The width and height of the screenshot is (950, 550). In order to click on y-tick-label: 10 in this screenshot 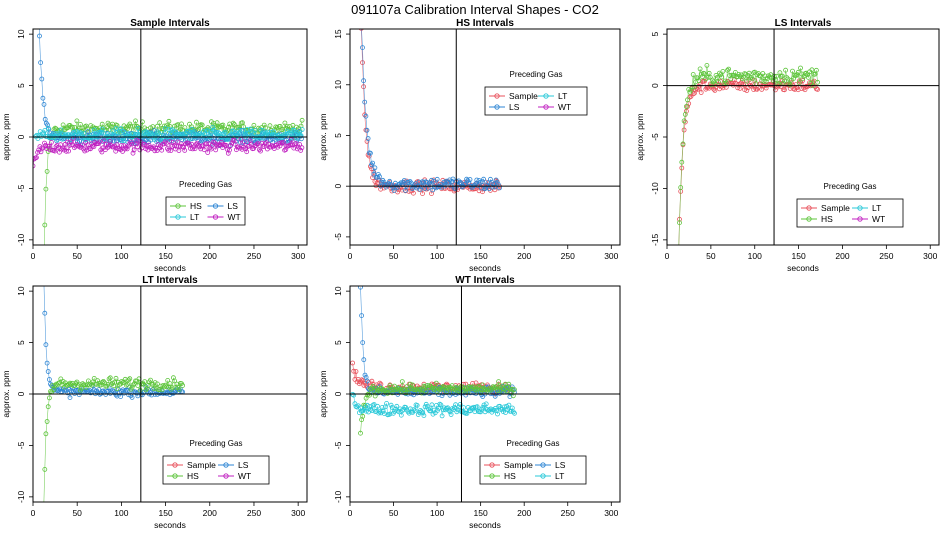, I will do `click(21, 34)`.